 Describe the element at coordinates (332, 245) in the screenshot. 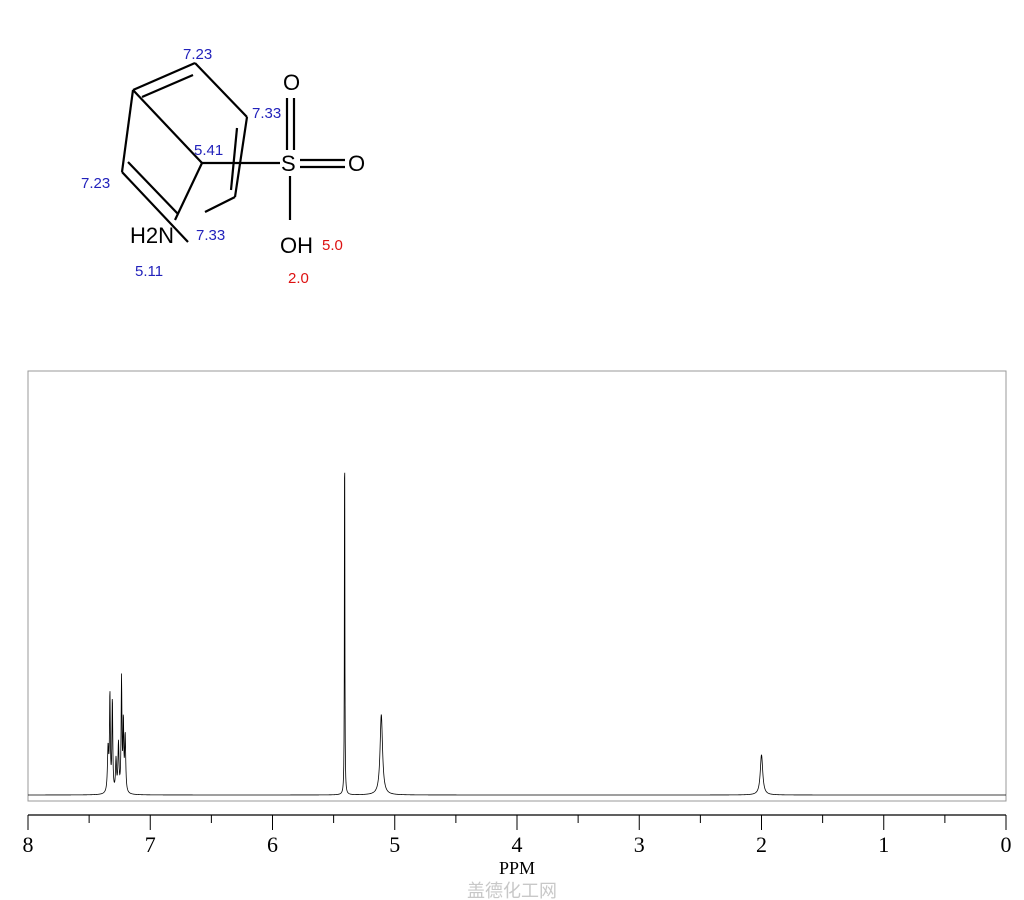

I see `shift-label: 5.0` at that location.